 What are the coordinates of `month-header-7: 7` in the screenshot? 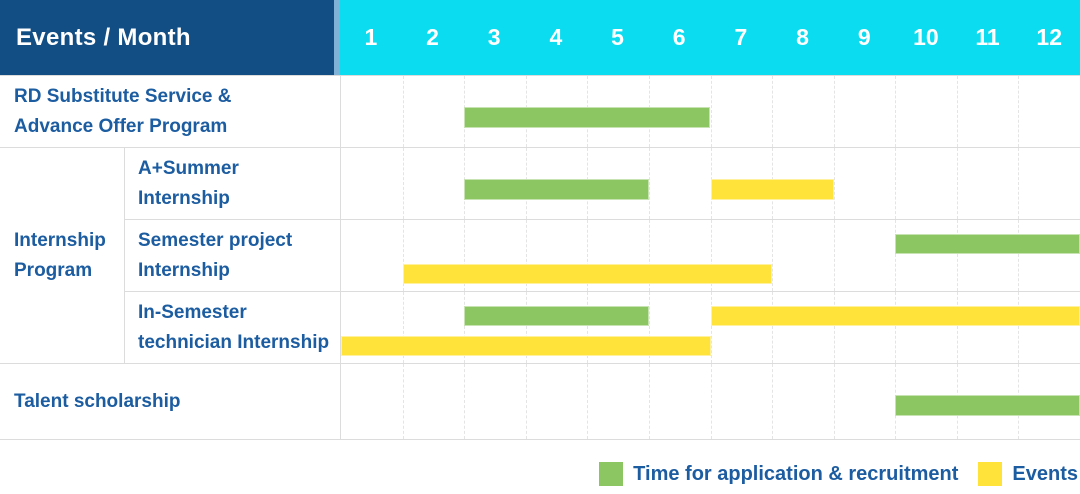 It's located at (741, 37).